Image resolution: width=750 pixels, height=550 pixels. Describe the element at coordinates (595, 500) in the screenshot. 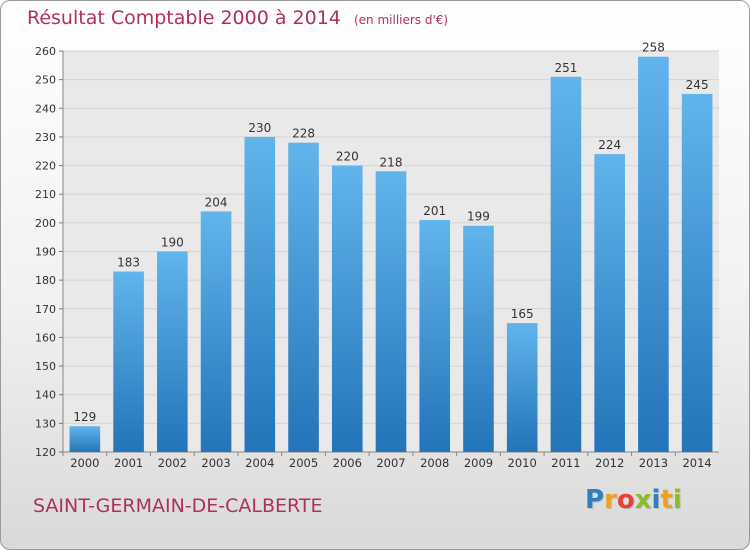

I see `logo-letter: P` at that location.